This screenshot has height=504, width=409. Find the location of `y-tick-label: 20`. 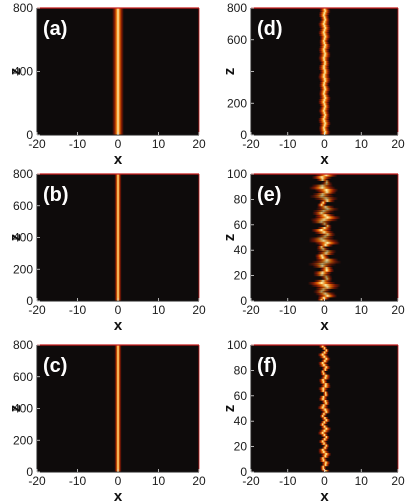

y-tick-label: 20 is located at coordinates (241, 447).